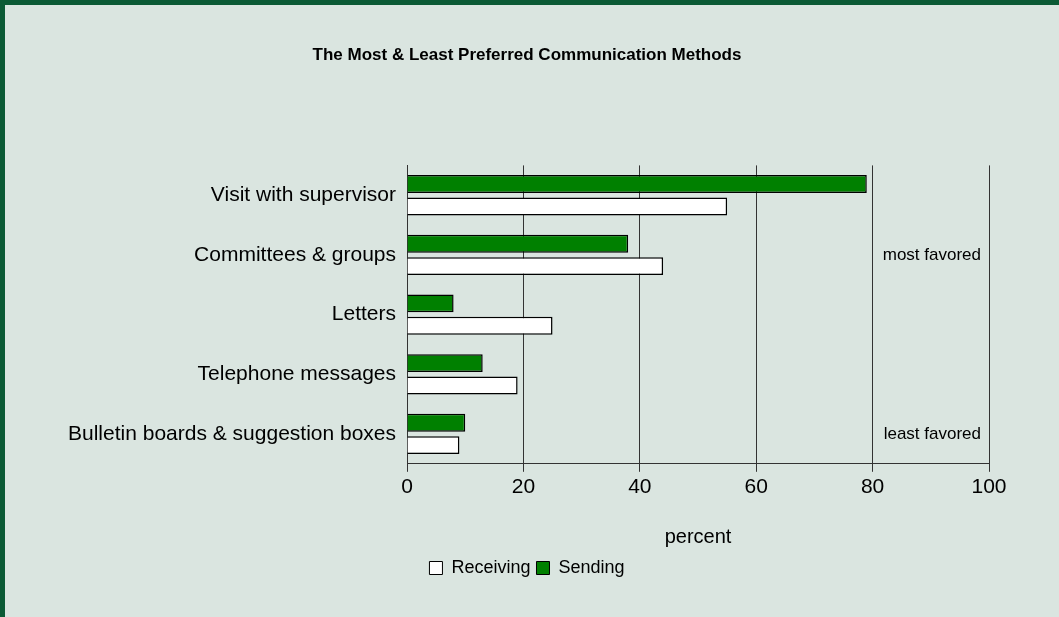  What do you see at coordinates (364, 313) in the screenshot?
I see `y-tick-label: Letters` at bounding box center [364, 313].